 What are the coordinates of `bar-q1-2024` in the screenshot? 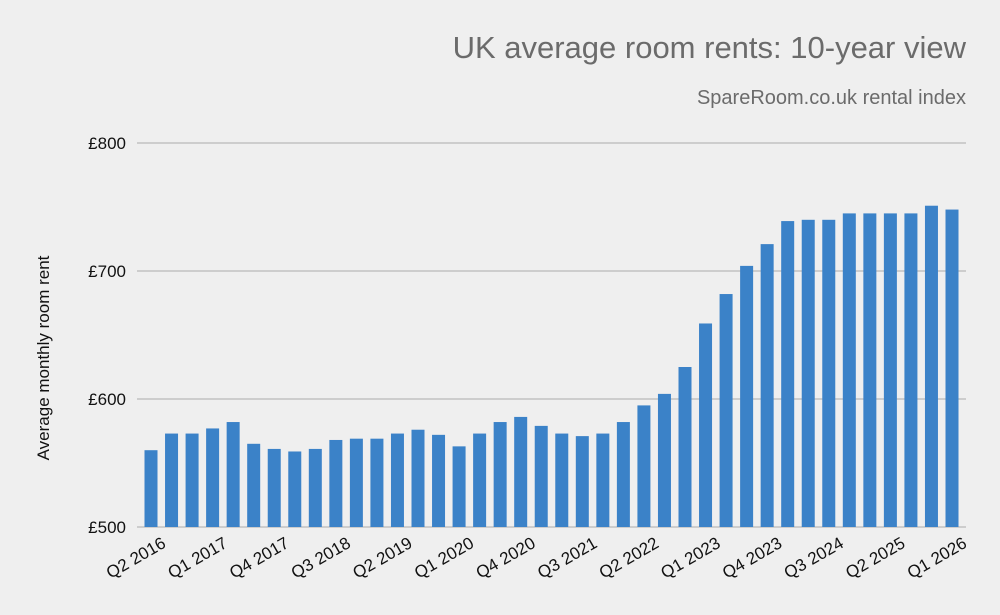 It's located at (788, 374).